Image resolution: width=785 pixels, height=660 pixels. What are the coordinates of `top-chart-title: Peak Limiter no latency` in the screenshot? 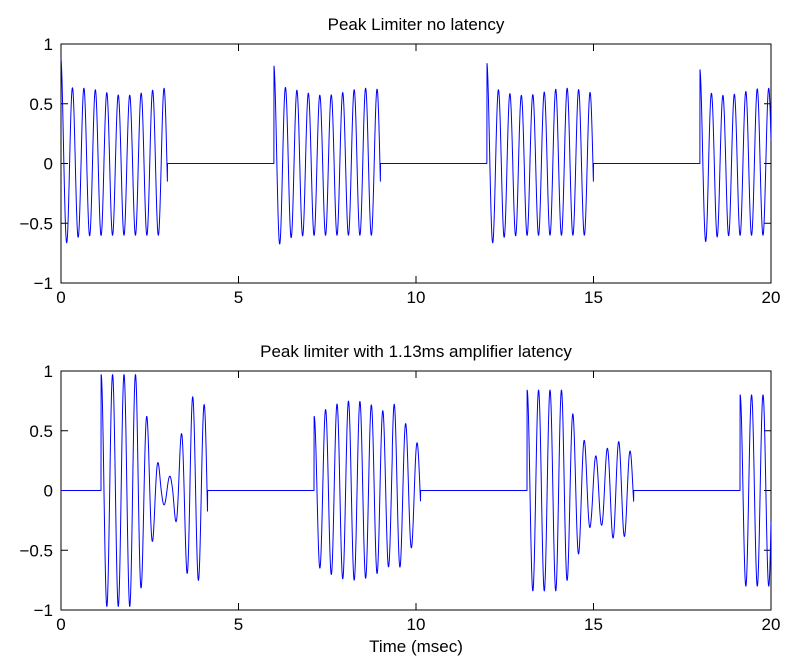 It's located at (416, 24).